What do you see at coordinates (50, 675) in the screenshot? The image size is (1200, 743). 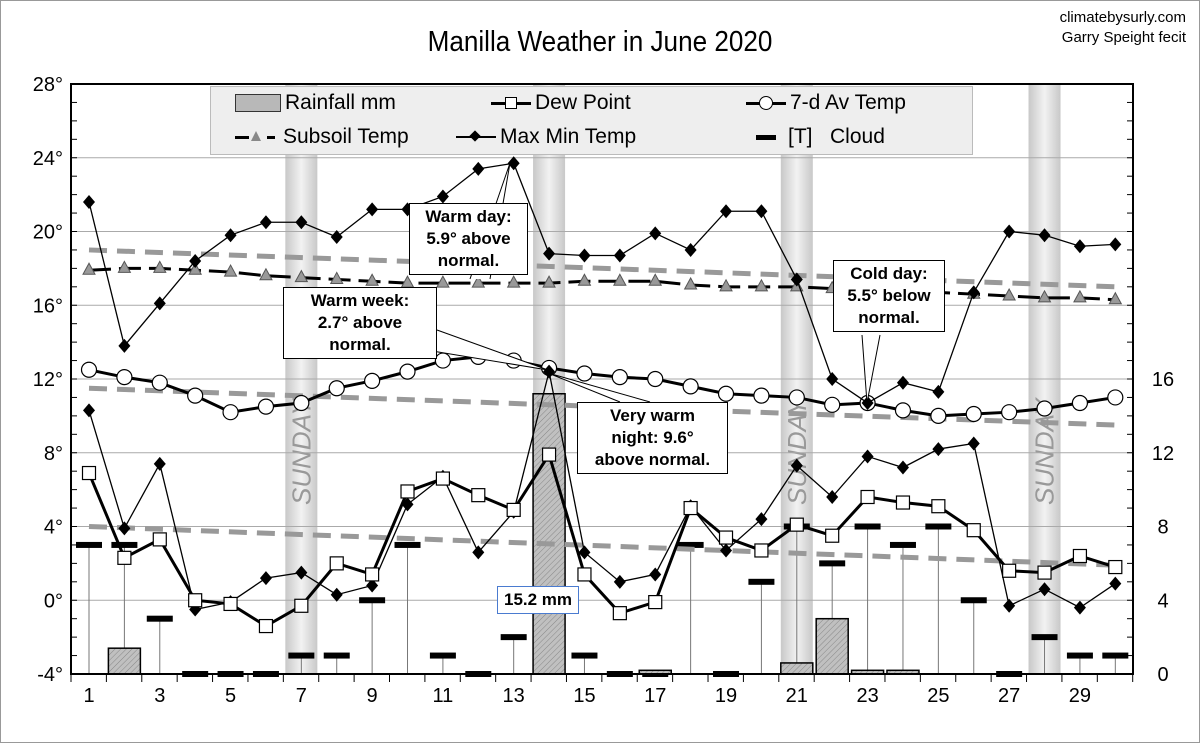 I see `y-left-tick-label: -4°` at bounding box center [50, 675].